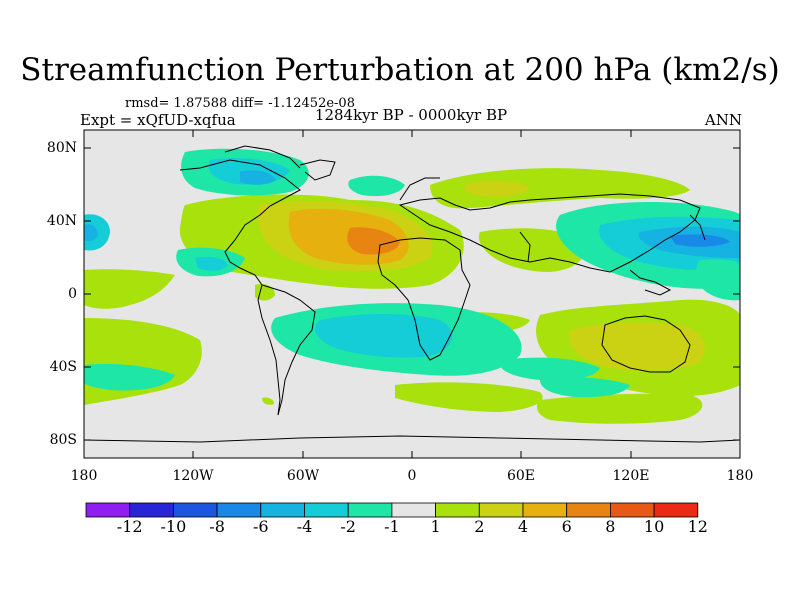  Describe the element at coordinates (303, 476) in the screenshot. I see `lon-label: 60W` at that location.